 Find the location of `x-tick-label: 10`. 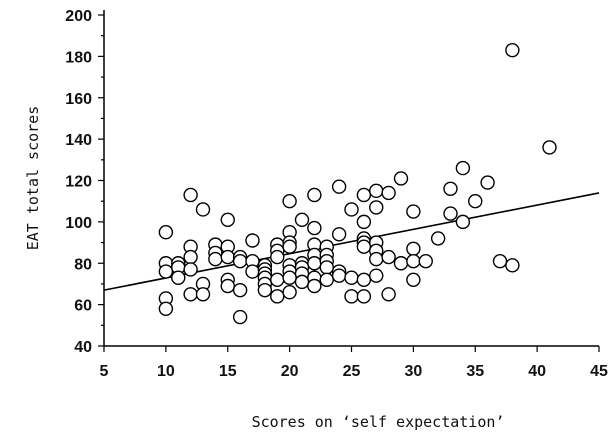

x-tick-label: 10 is located at coordinates (166, 371).